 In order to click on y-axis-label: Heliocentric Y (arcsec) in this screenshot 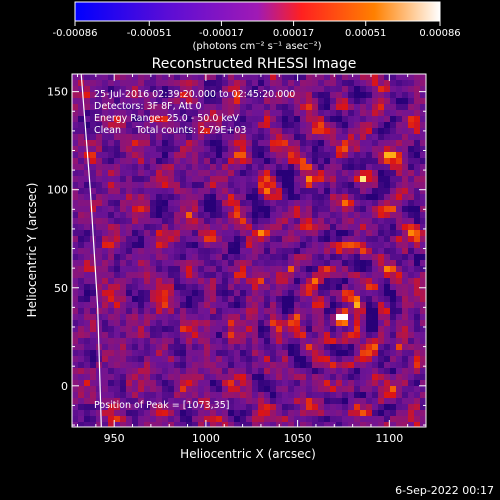, I will do `click(32, 250)`.